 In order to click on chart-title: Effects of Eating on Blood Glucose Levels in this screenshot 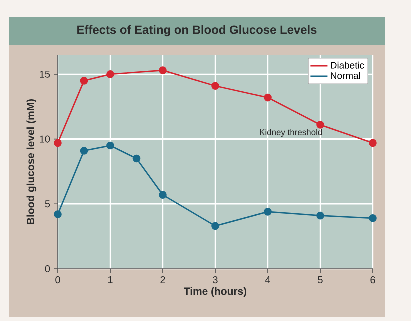, I will do `click(197, 31)`.